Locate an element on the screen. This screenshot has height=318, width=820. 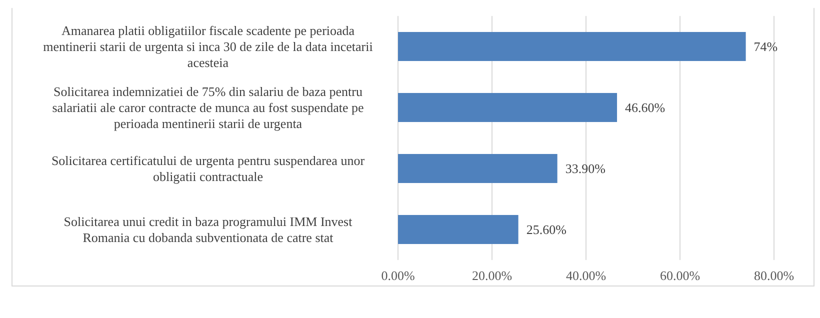
y-tick-label: Solicitarea certificatului de urgenta pentru suspendarea unor obligatii contractuale is located at coordinates (208, 168).